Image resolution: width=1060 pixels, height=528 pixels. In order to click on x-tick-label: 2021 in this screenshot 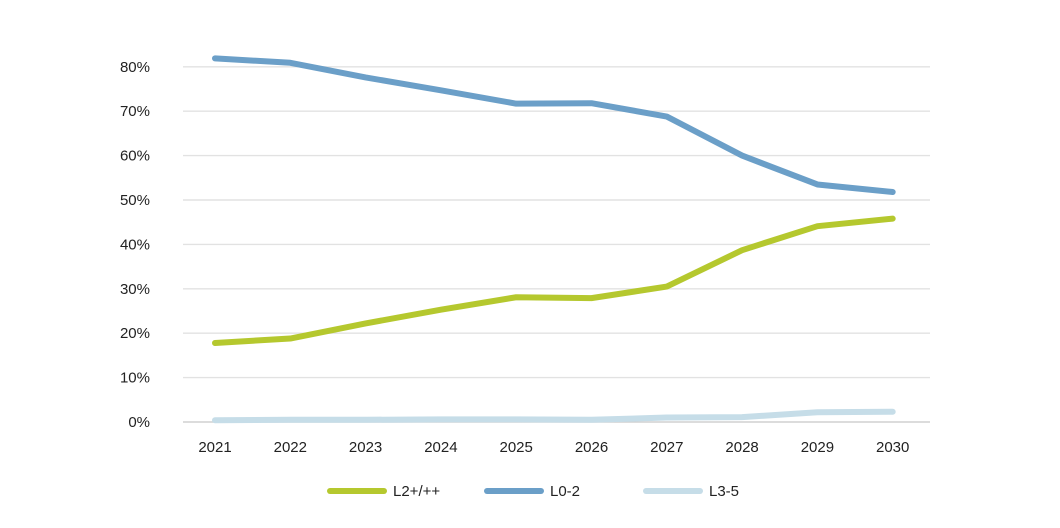, I will do `click(214, 447)`.